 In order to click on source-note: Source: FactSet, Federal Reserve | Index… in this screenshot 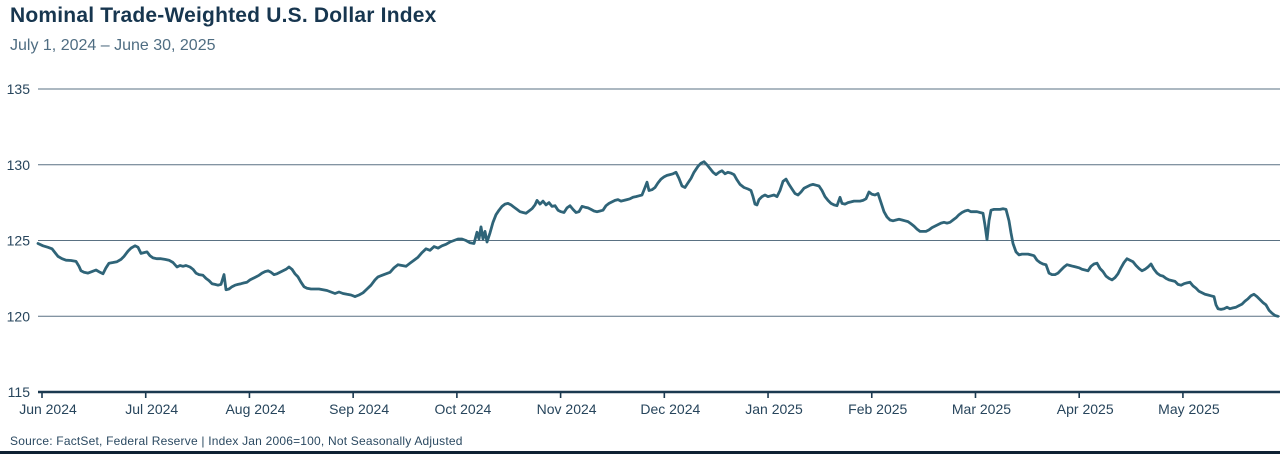, I will do `click(236, 441)`.